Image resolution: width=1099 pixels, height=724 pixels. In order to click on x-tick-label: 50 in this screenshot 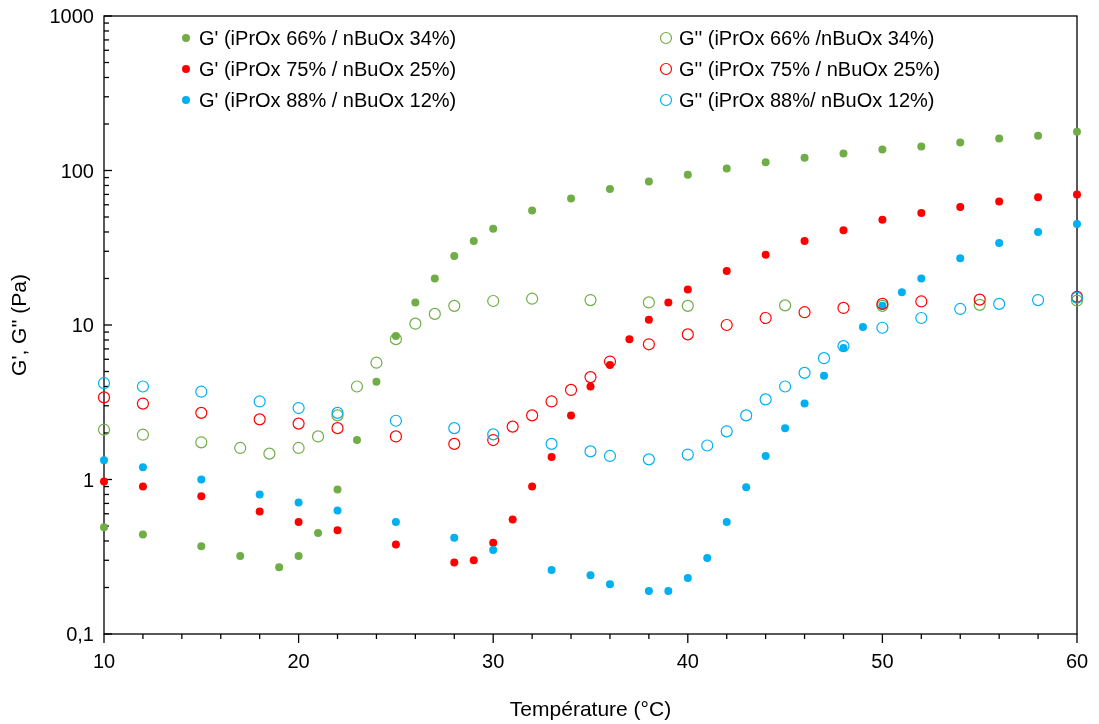, I will do `click(882, 661)`.